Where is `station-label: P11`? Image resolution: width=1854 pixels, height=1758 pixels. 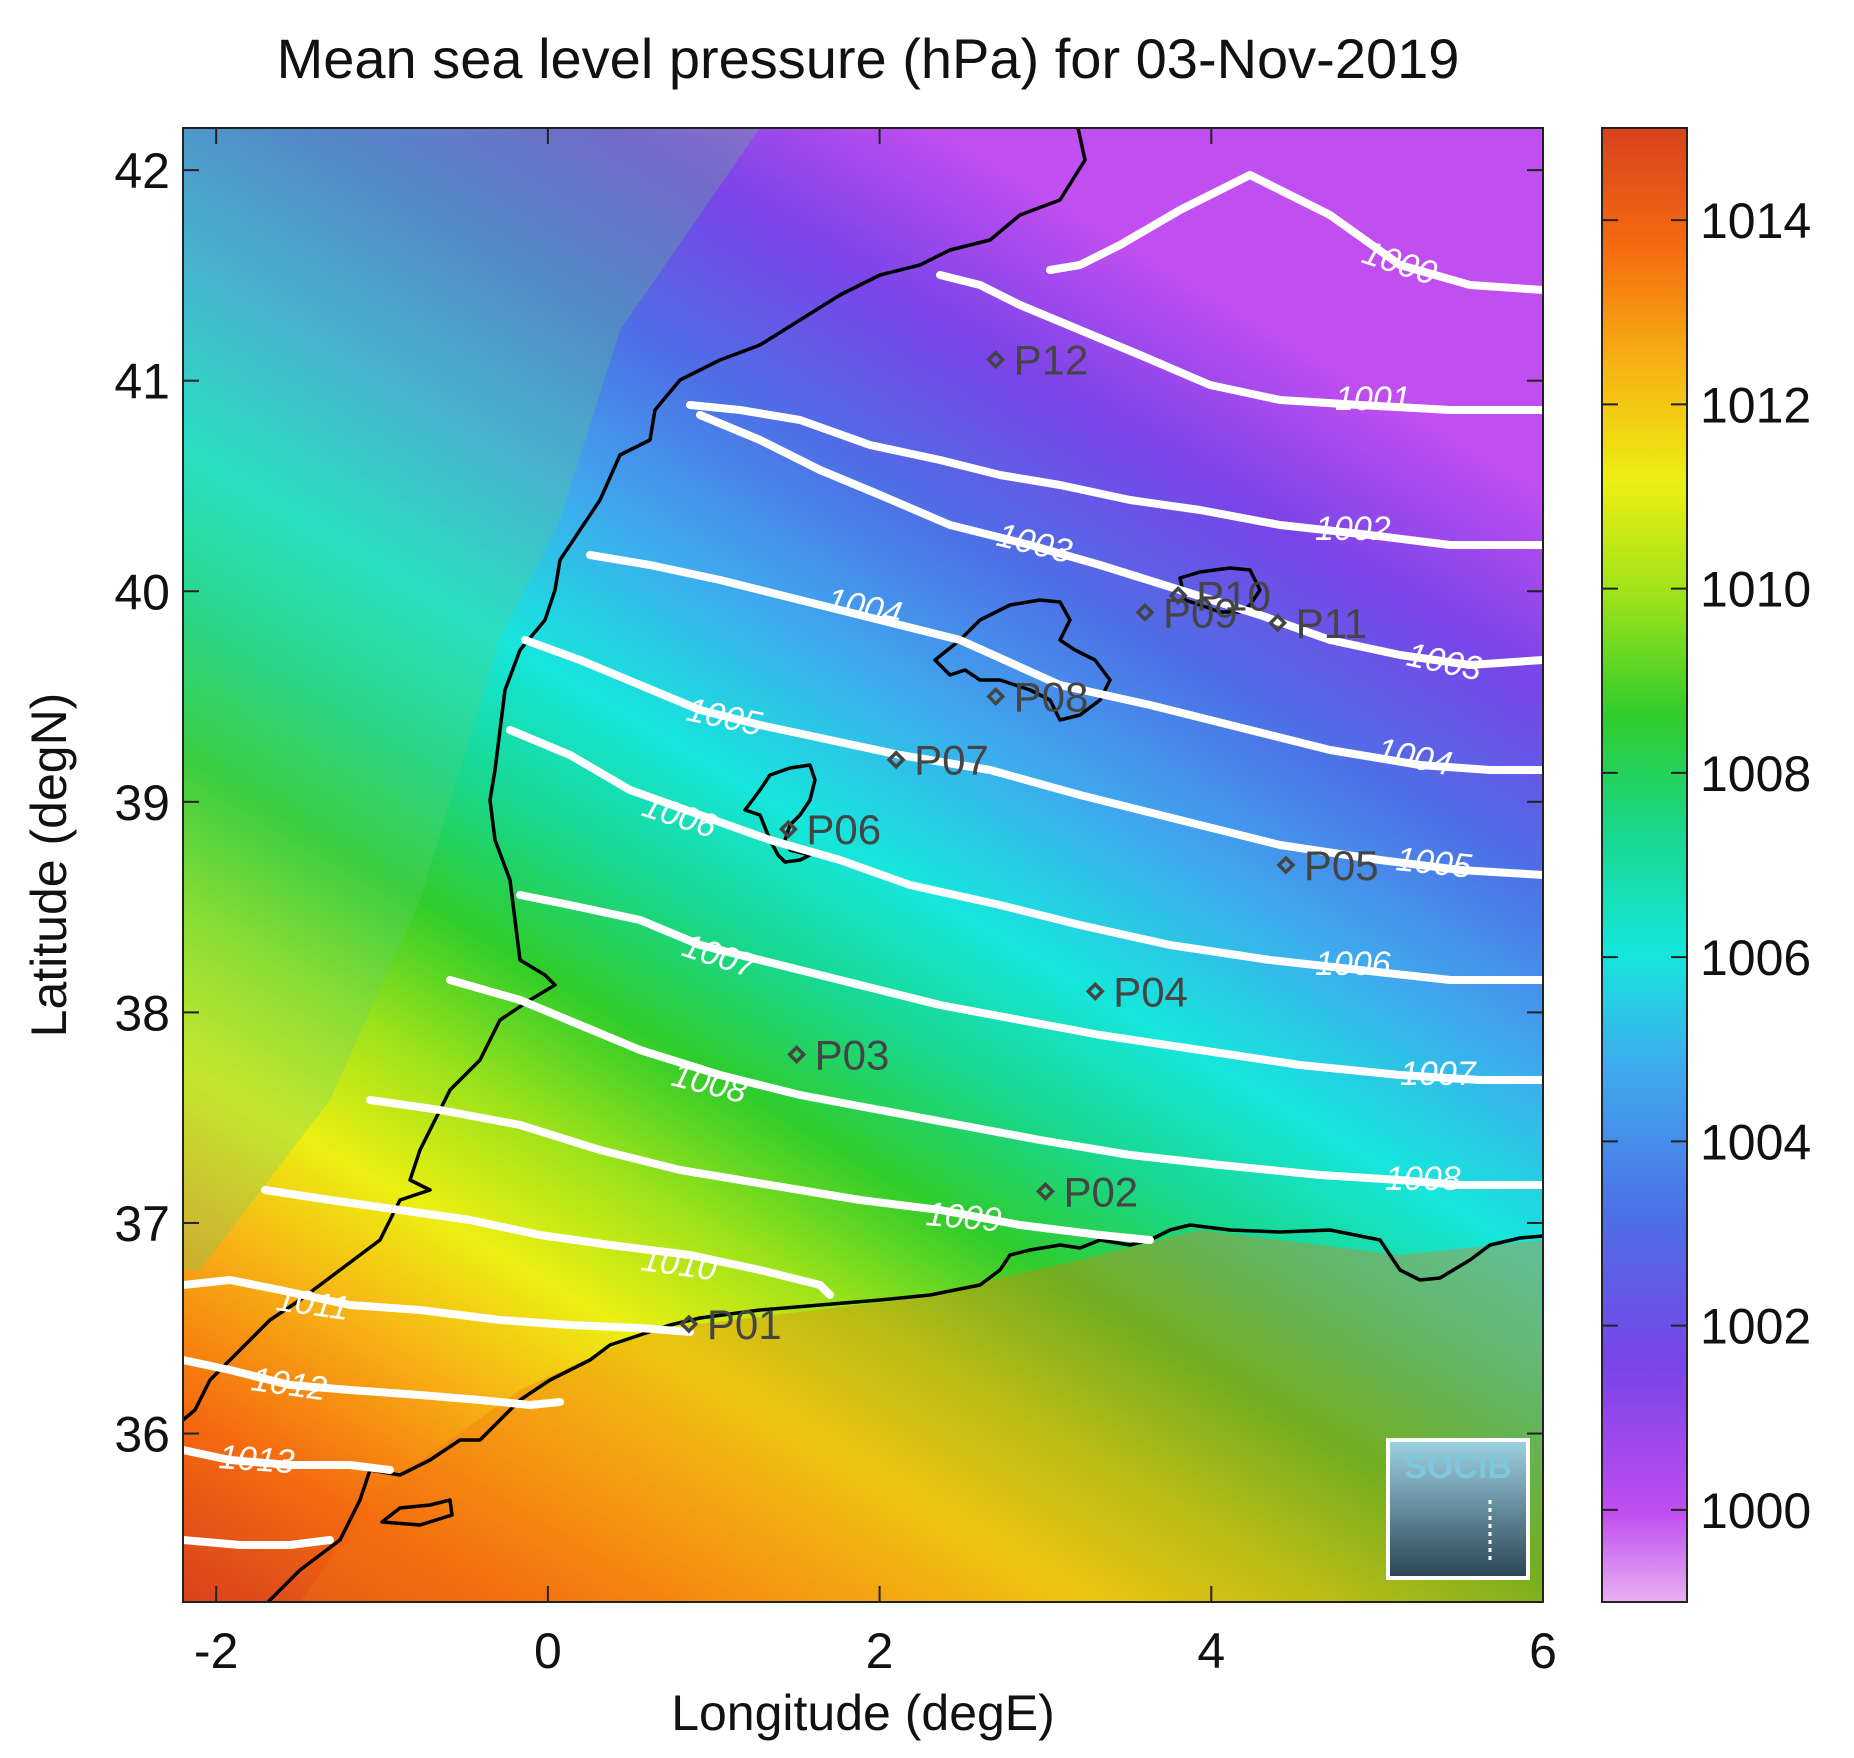 station-label: P11 is located at coordinates (1332, 623).